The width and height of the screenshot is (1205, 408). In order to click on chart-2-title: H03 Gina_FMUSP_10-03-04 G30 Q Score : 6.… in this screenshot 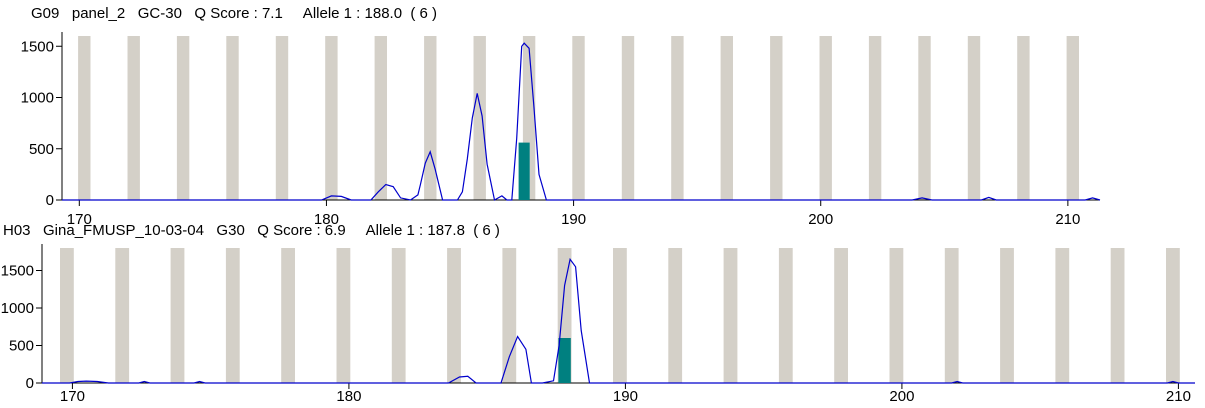, I will do `click(251, 230)`.